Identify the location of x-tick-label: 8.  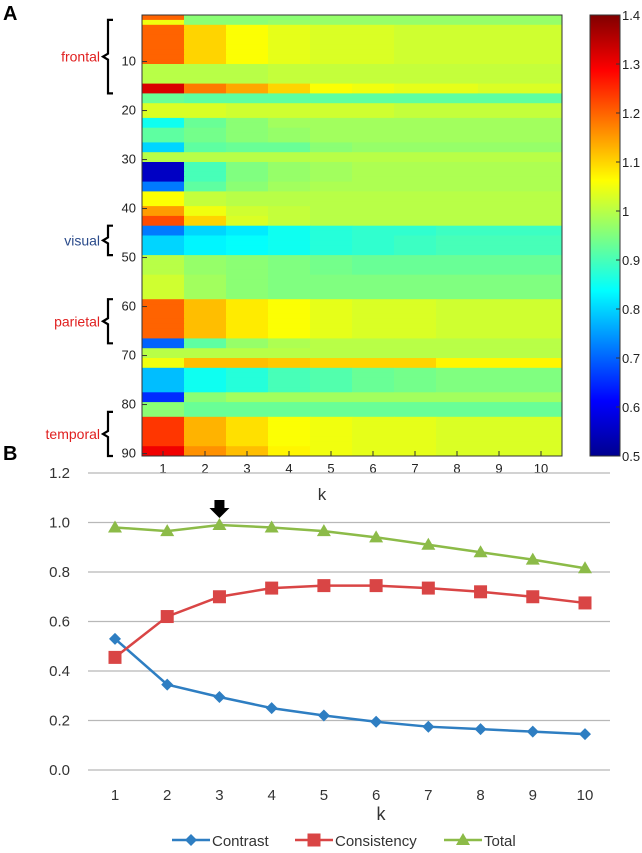
(480, 795).